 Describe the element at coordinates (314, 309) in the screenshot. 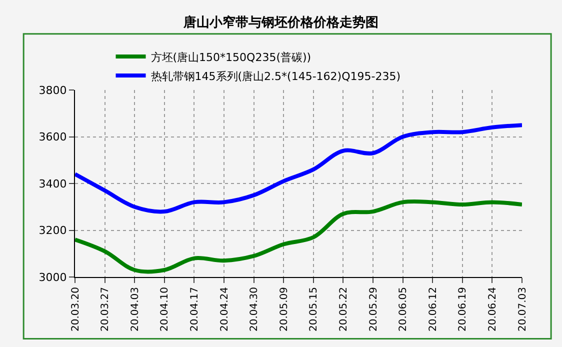

I see `x-tick-label: 20.05.15` at that location.